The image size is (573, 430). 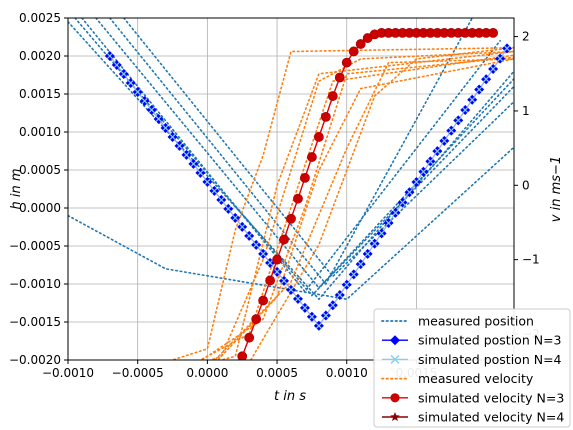 What do you see at coordinates (35, 246) in the screenshot?
I see `y-left-tick-label: −0.0005` at bounding box center [35, 246].